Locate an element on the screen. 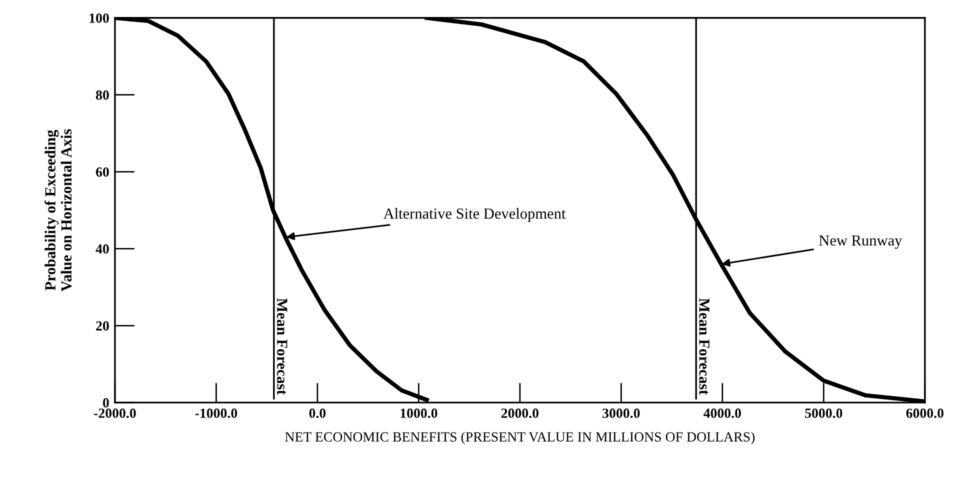 The height and width of the screenshot is (497, 954). x-tick-label: 1000.0 is located at coordinates (419, 413).